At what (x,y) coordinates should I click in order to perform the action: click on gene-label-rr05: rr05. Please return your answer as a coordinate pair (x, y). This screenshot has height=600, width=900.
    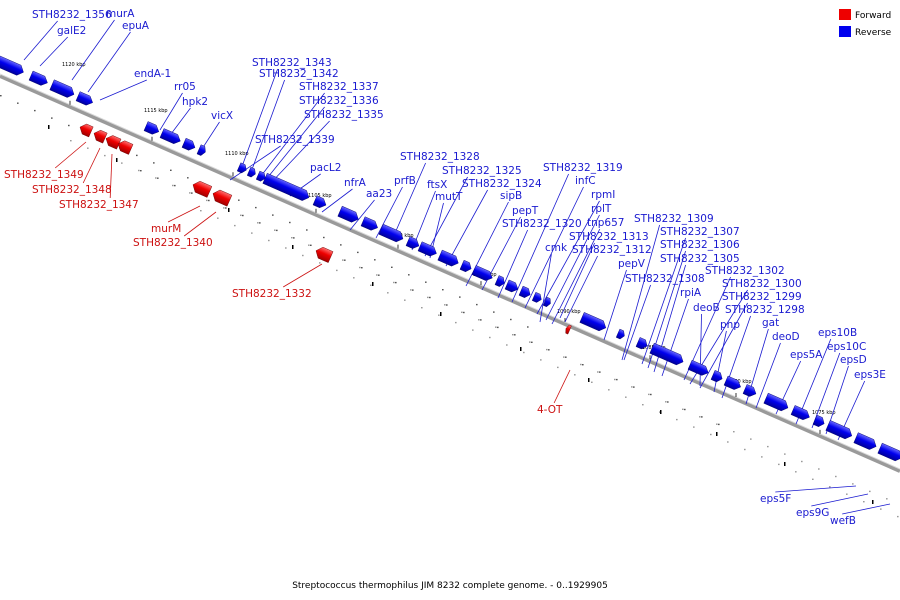
    Looking at the image, I should click on (185, 87).